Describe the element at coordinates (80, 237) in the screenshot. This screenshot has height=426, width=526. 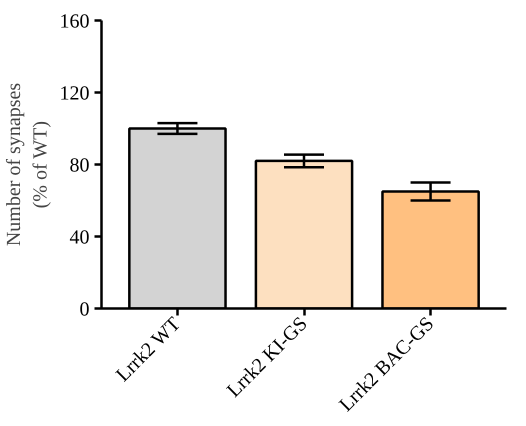
I see `y-tick-label: 40` at that location.